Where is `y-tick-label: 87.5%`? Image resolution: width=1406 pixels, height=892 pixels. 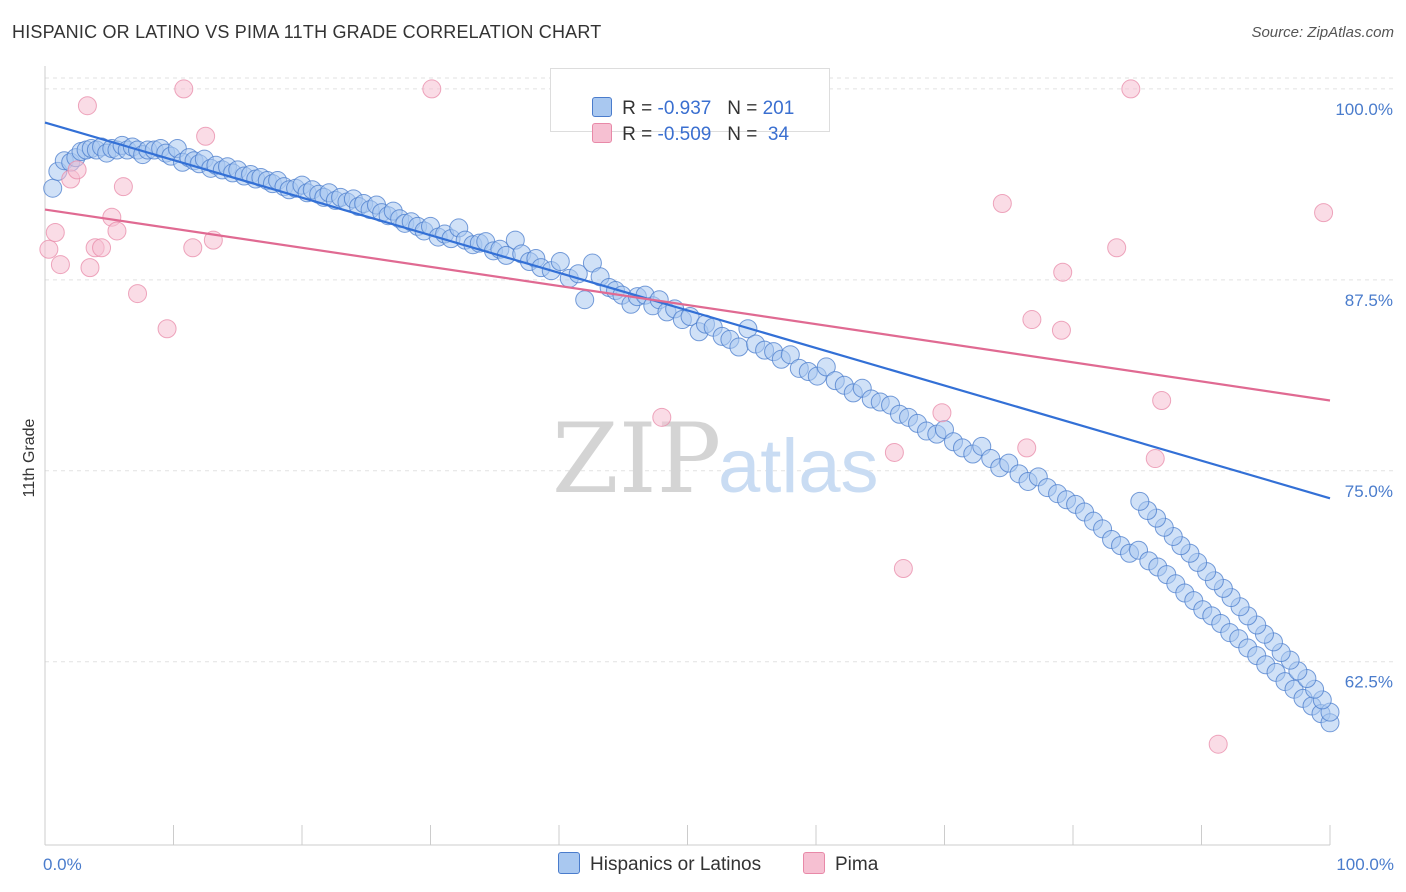
y-tick-label: 87.5% is located at coordinates (1369, 300).